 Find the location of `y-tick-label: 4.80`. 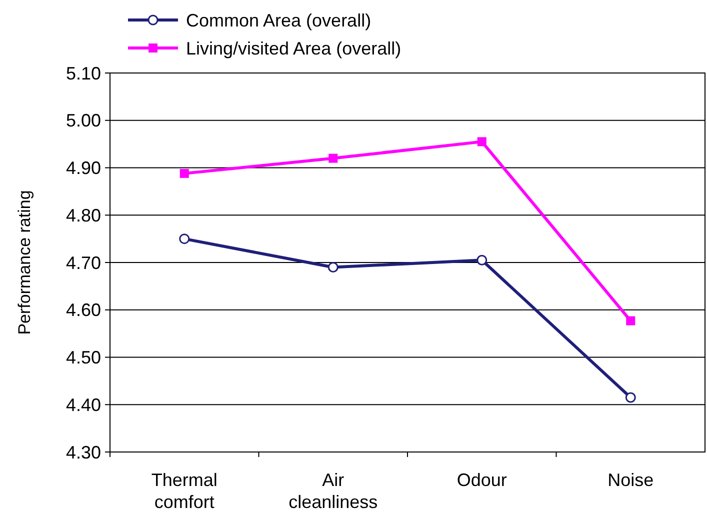

y-tick-label: 4.80 is located at coordinates (83, 215).